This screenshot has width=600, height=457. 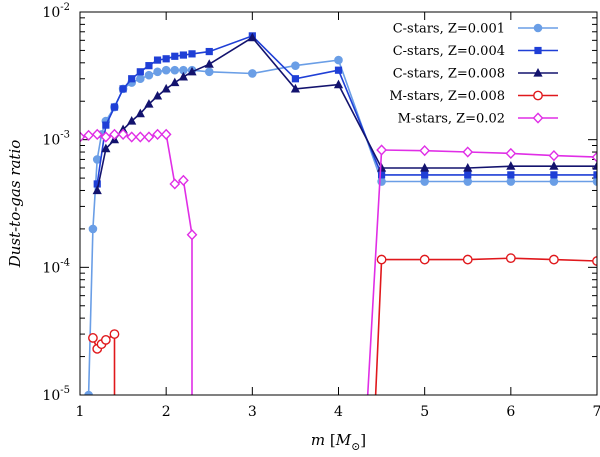 I want to click on legend-entry: M-stars, Z=0.008, so click(x=473, y=96).